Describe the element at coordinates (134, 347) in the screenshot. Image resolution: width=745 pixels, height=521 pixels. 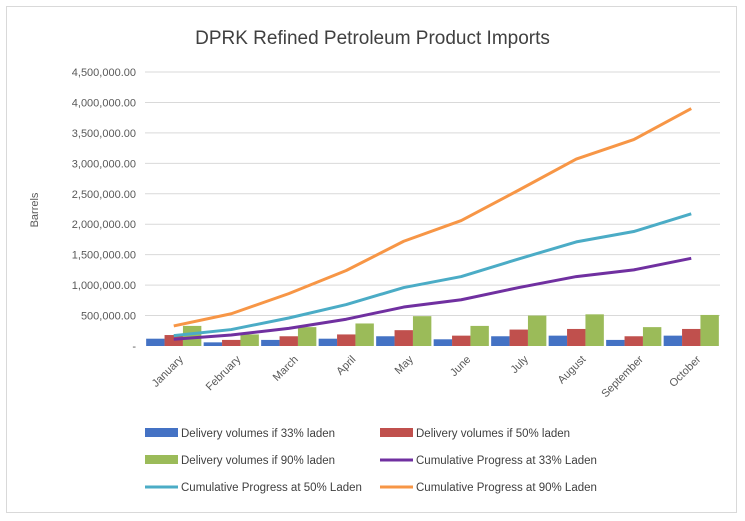
I see `y-tick-label: -` at that location.